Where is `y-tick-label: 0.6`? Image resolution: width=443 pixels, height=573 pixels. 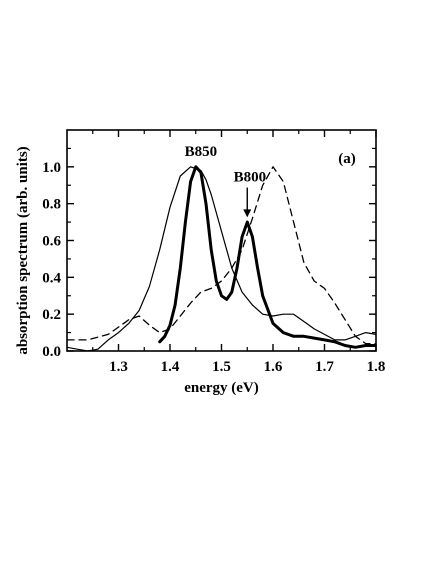
y-tick-label: 0.6 is located at coordinates (51, 242).